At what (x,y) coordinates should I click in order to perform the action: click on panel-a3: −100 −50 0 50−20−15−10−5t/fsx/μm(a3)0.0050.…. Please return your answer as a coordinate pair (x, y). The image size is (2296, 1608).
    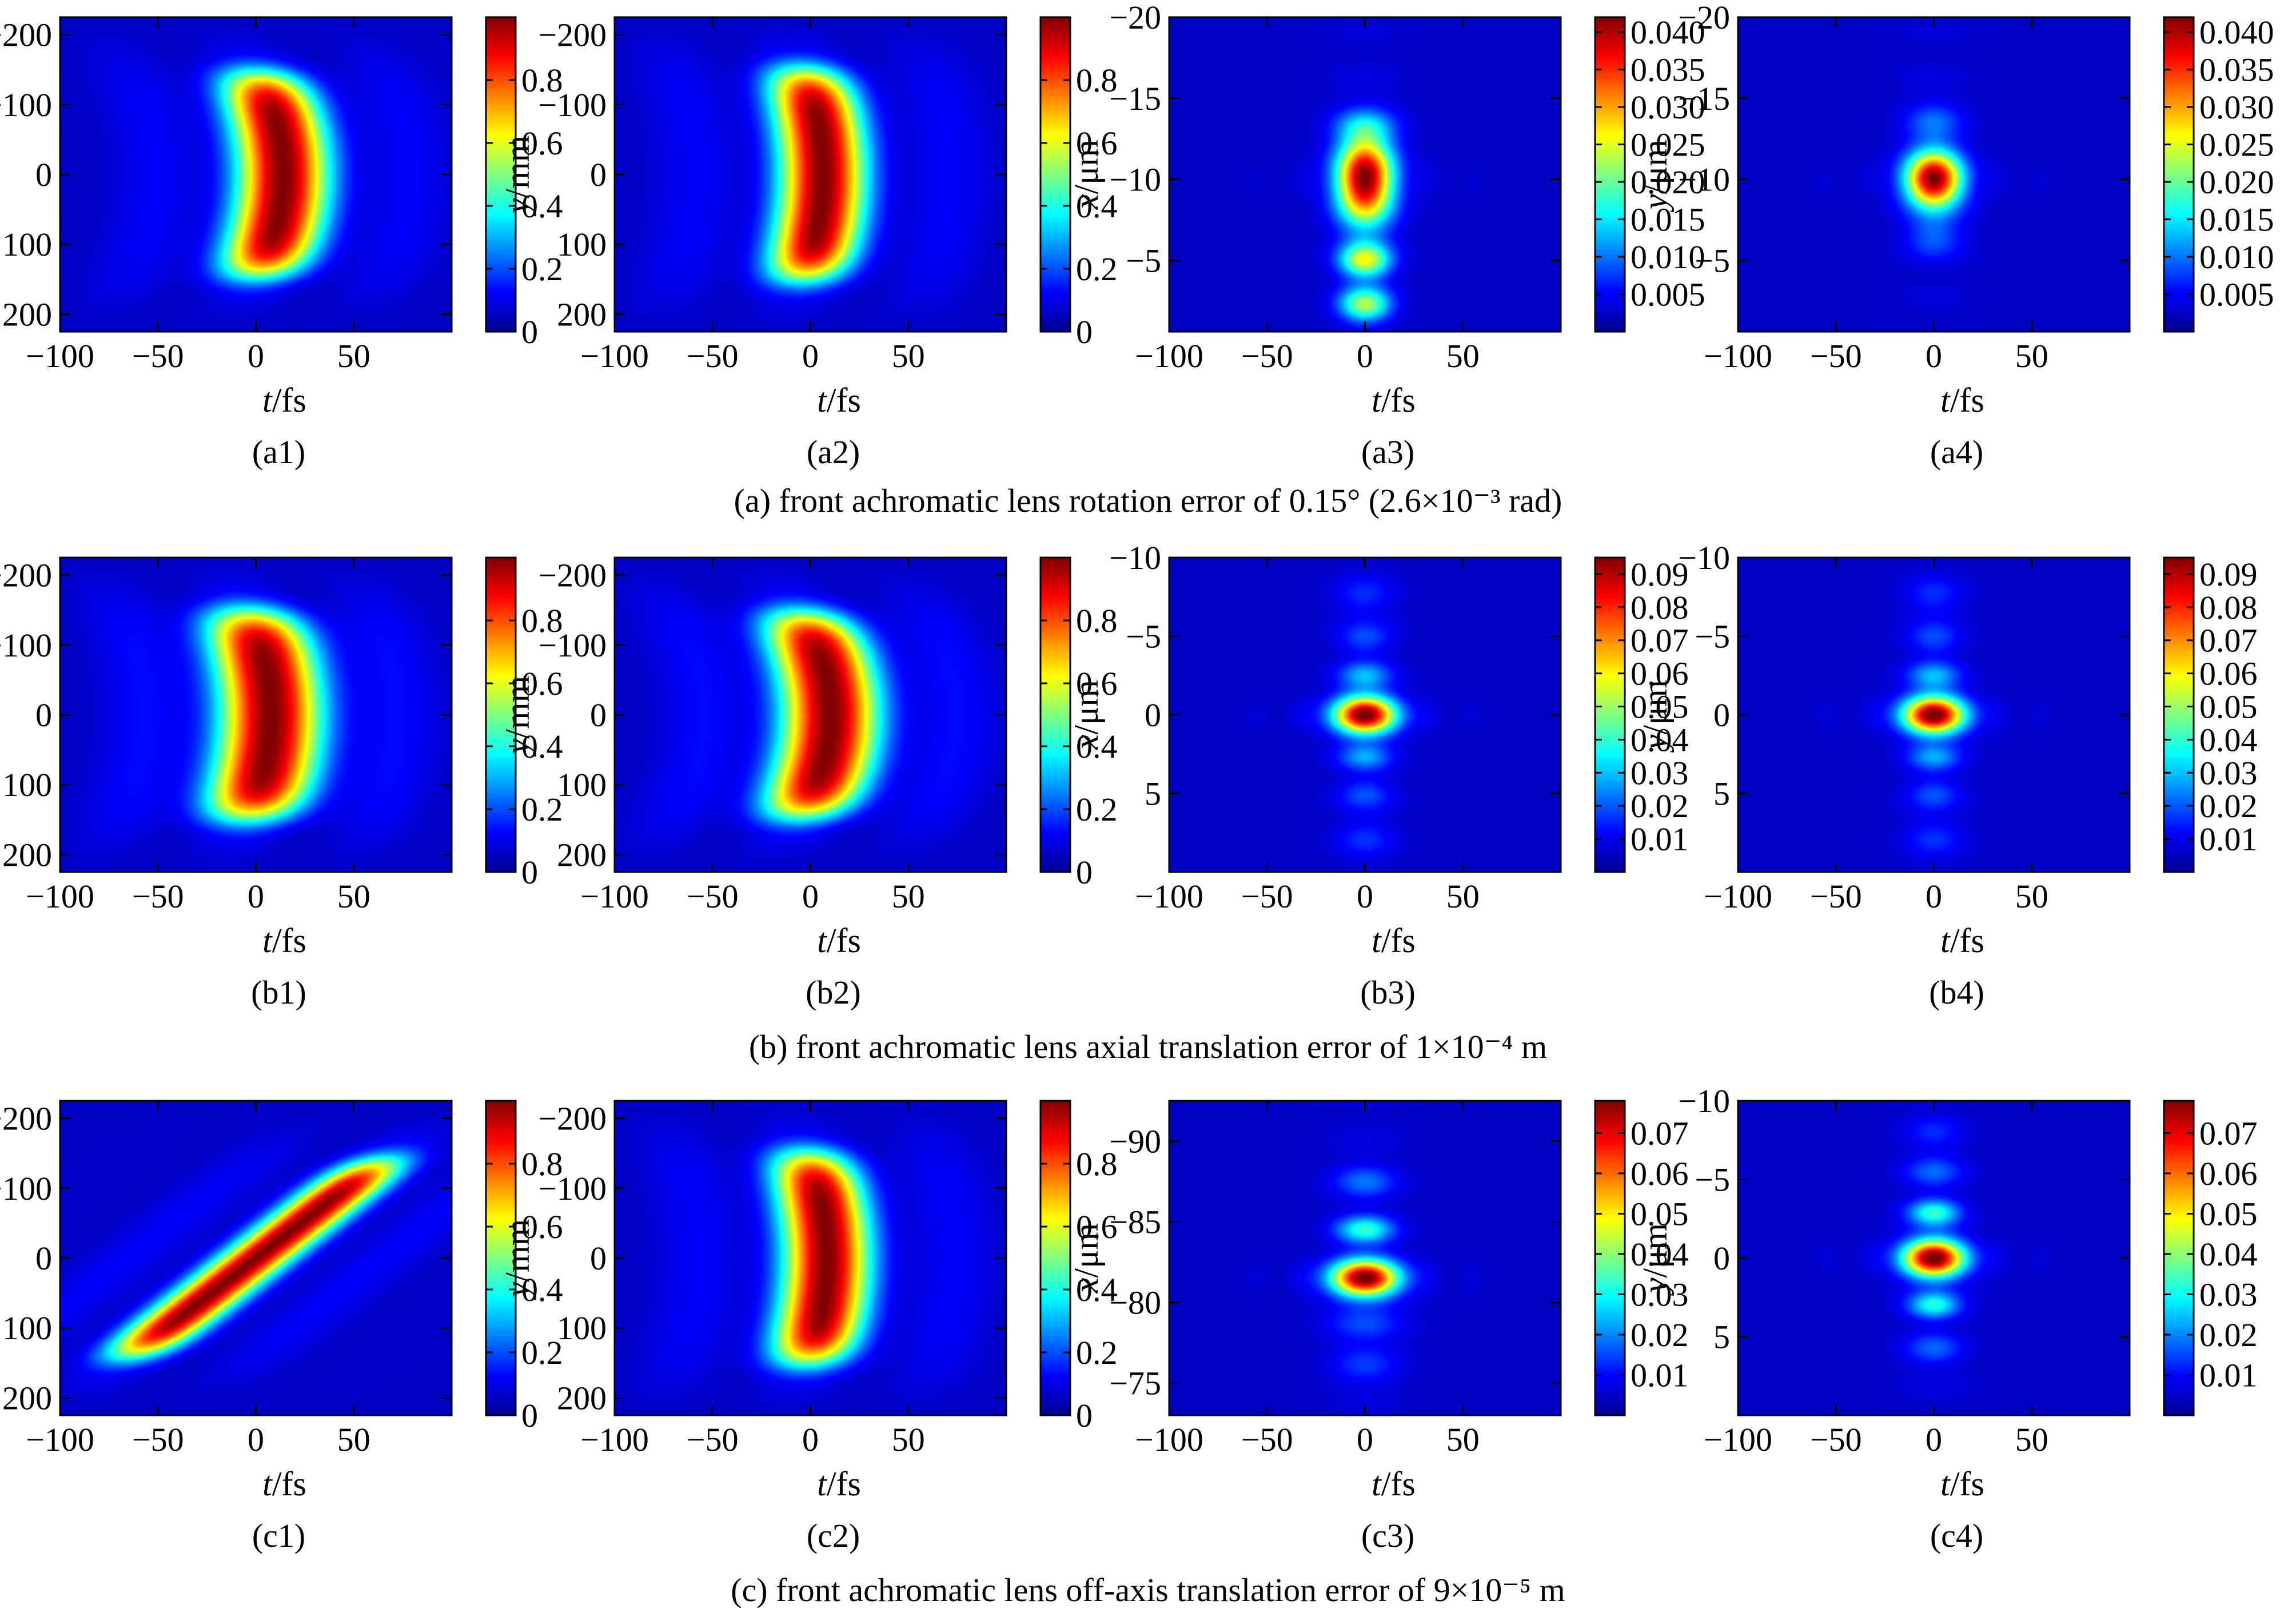
    Looking at the image, I should click on (1386, 236).